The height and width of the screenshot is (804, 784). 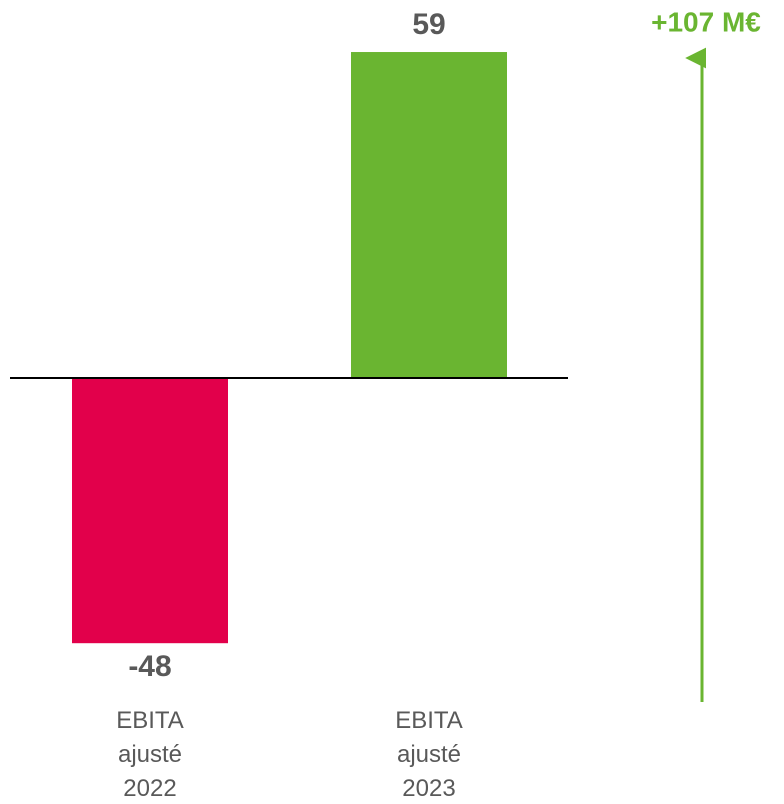 What do you see at coordinates (428, 24) in the screenshot?
I see `value-label: 59` at bounding box center [428, 24].